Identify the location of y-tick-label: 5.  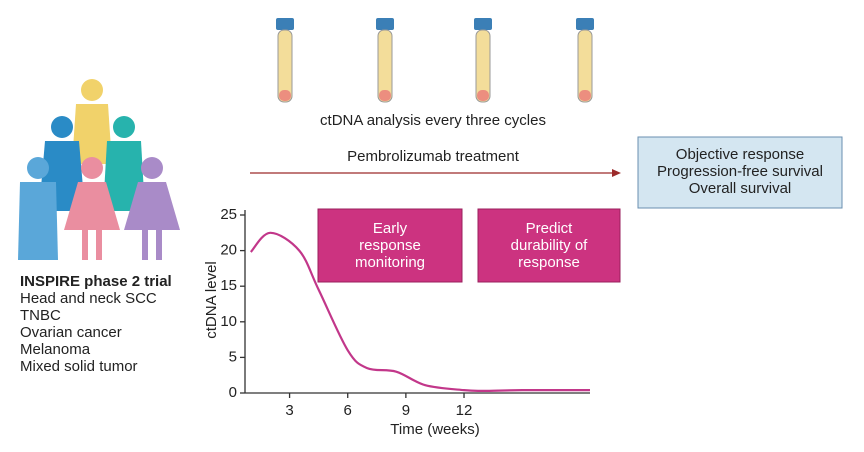
(233, 356).